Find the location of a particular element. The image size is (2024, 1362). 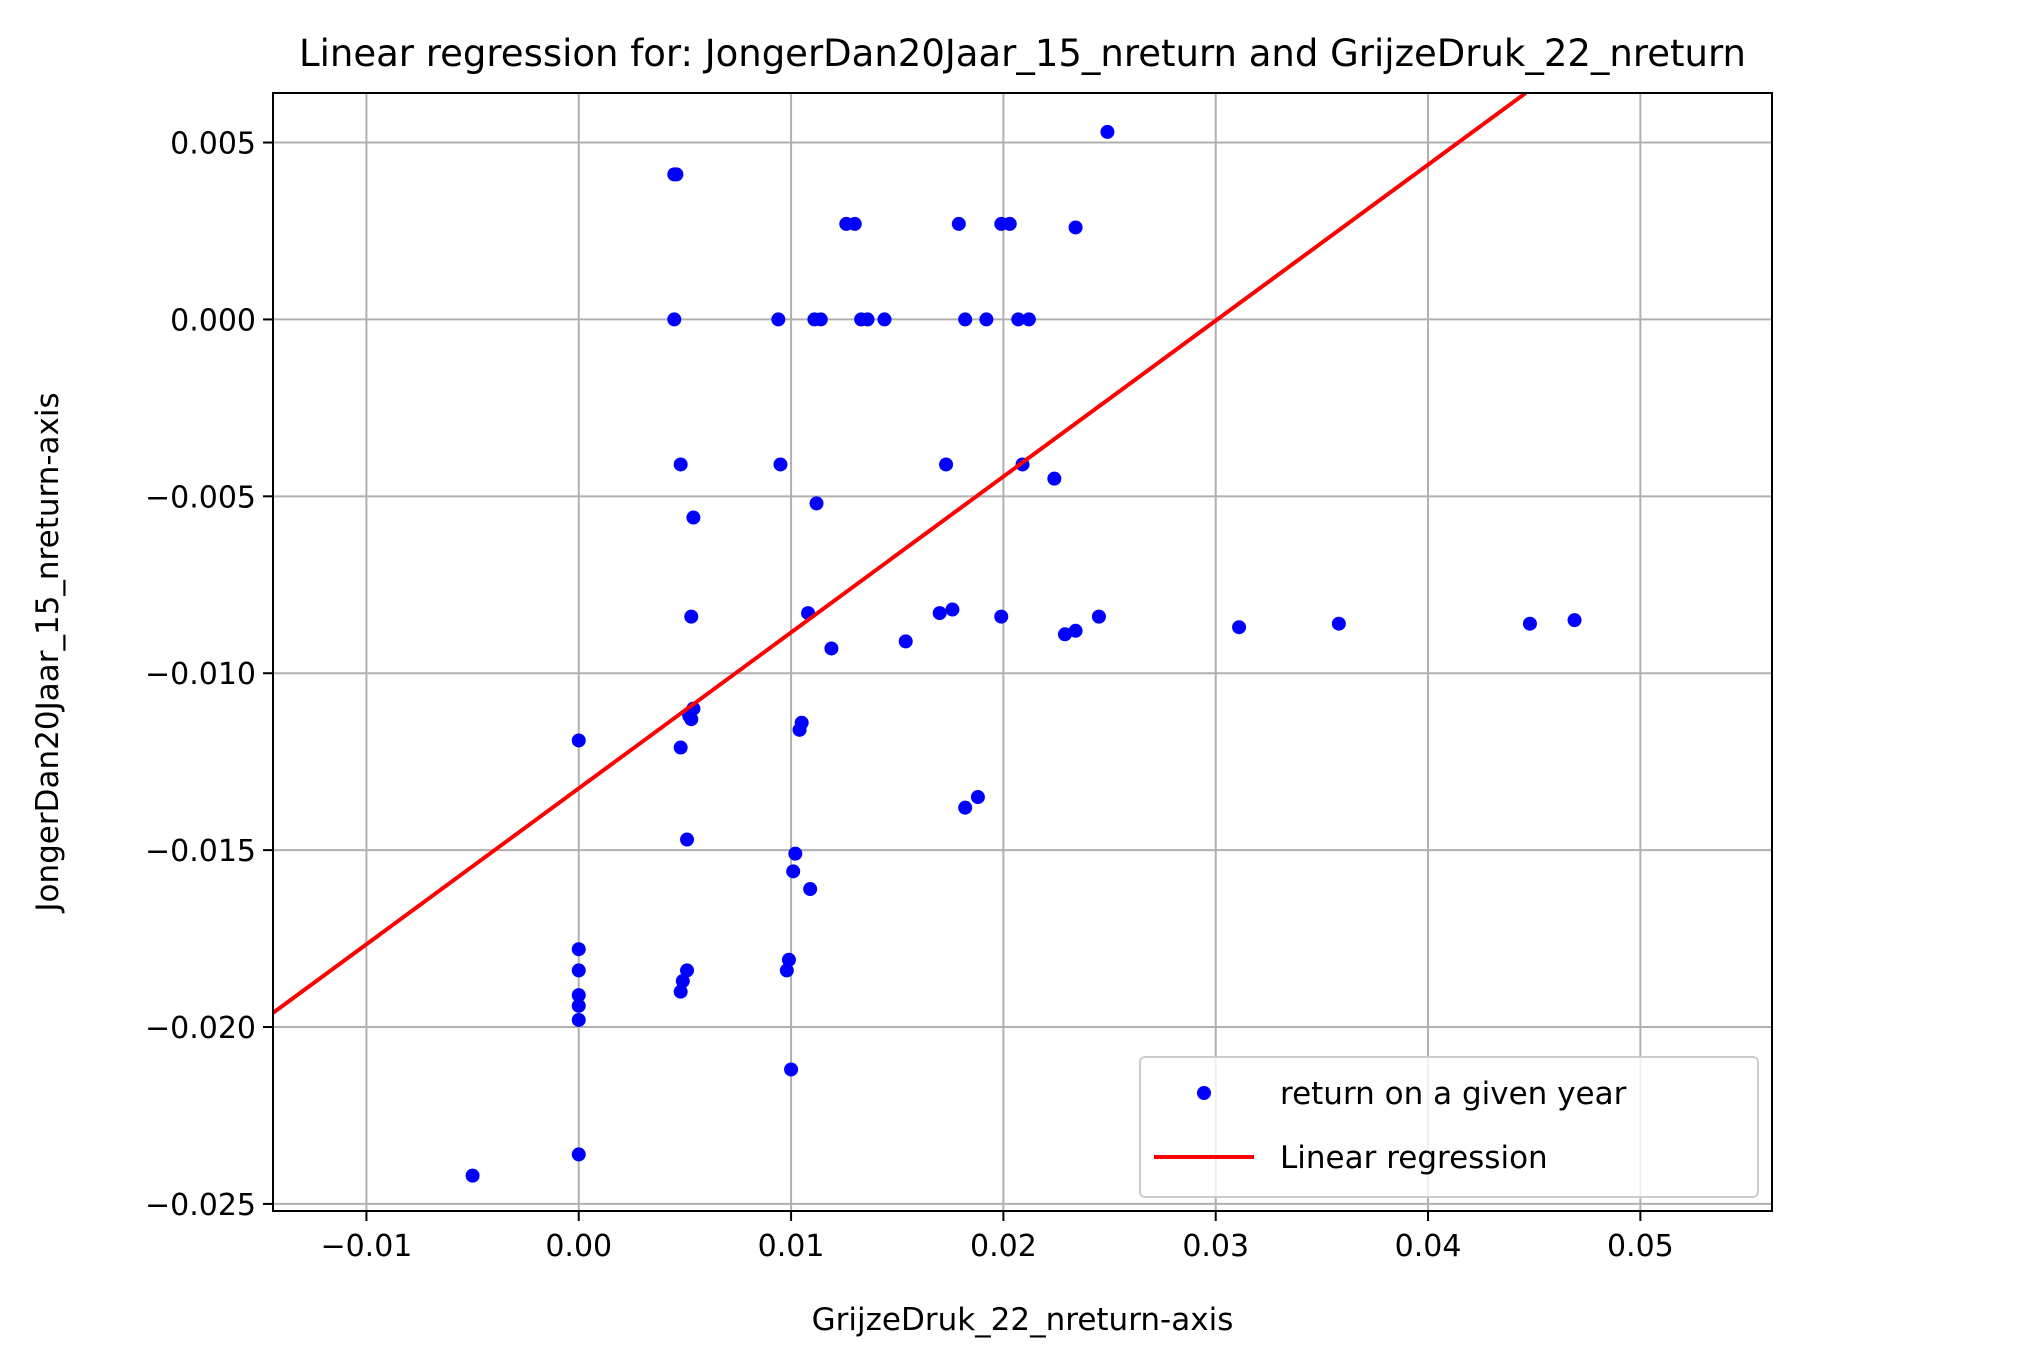

y-axis-label: JongerDan20Jaar_15_nreturn-axis is located at coordinates (48, 652).